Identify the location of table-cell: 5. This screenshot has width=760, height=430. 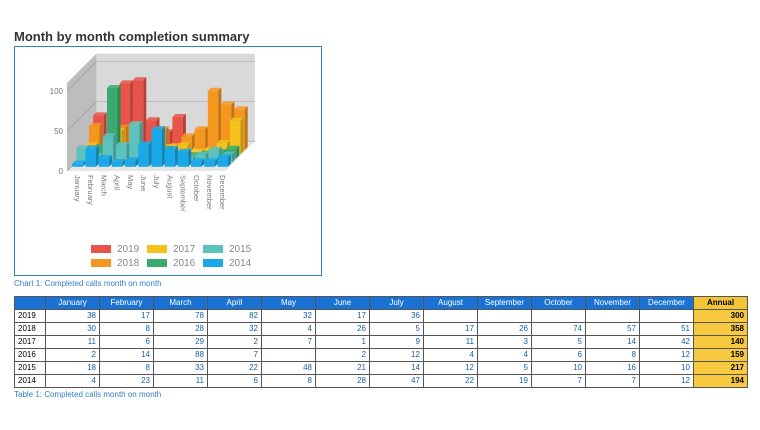
(396, 329).